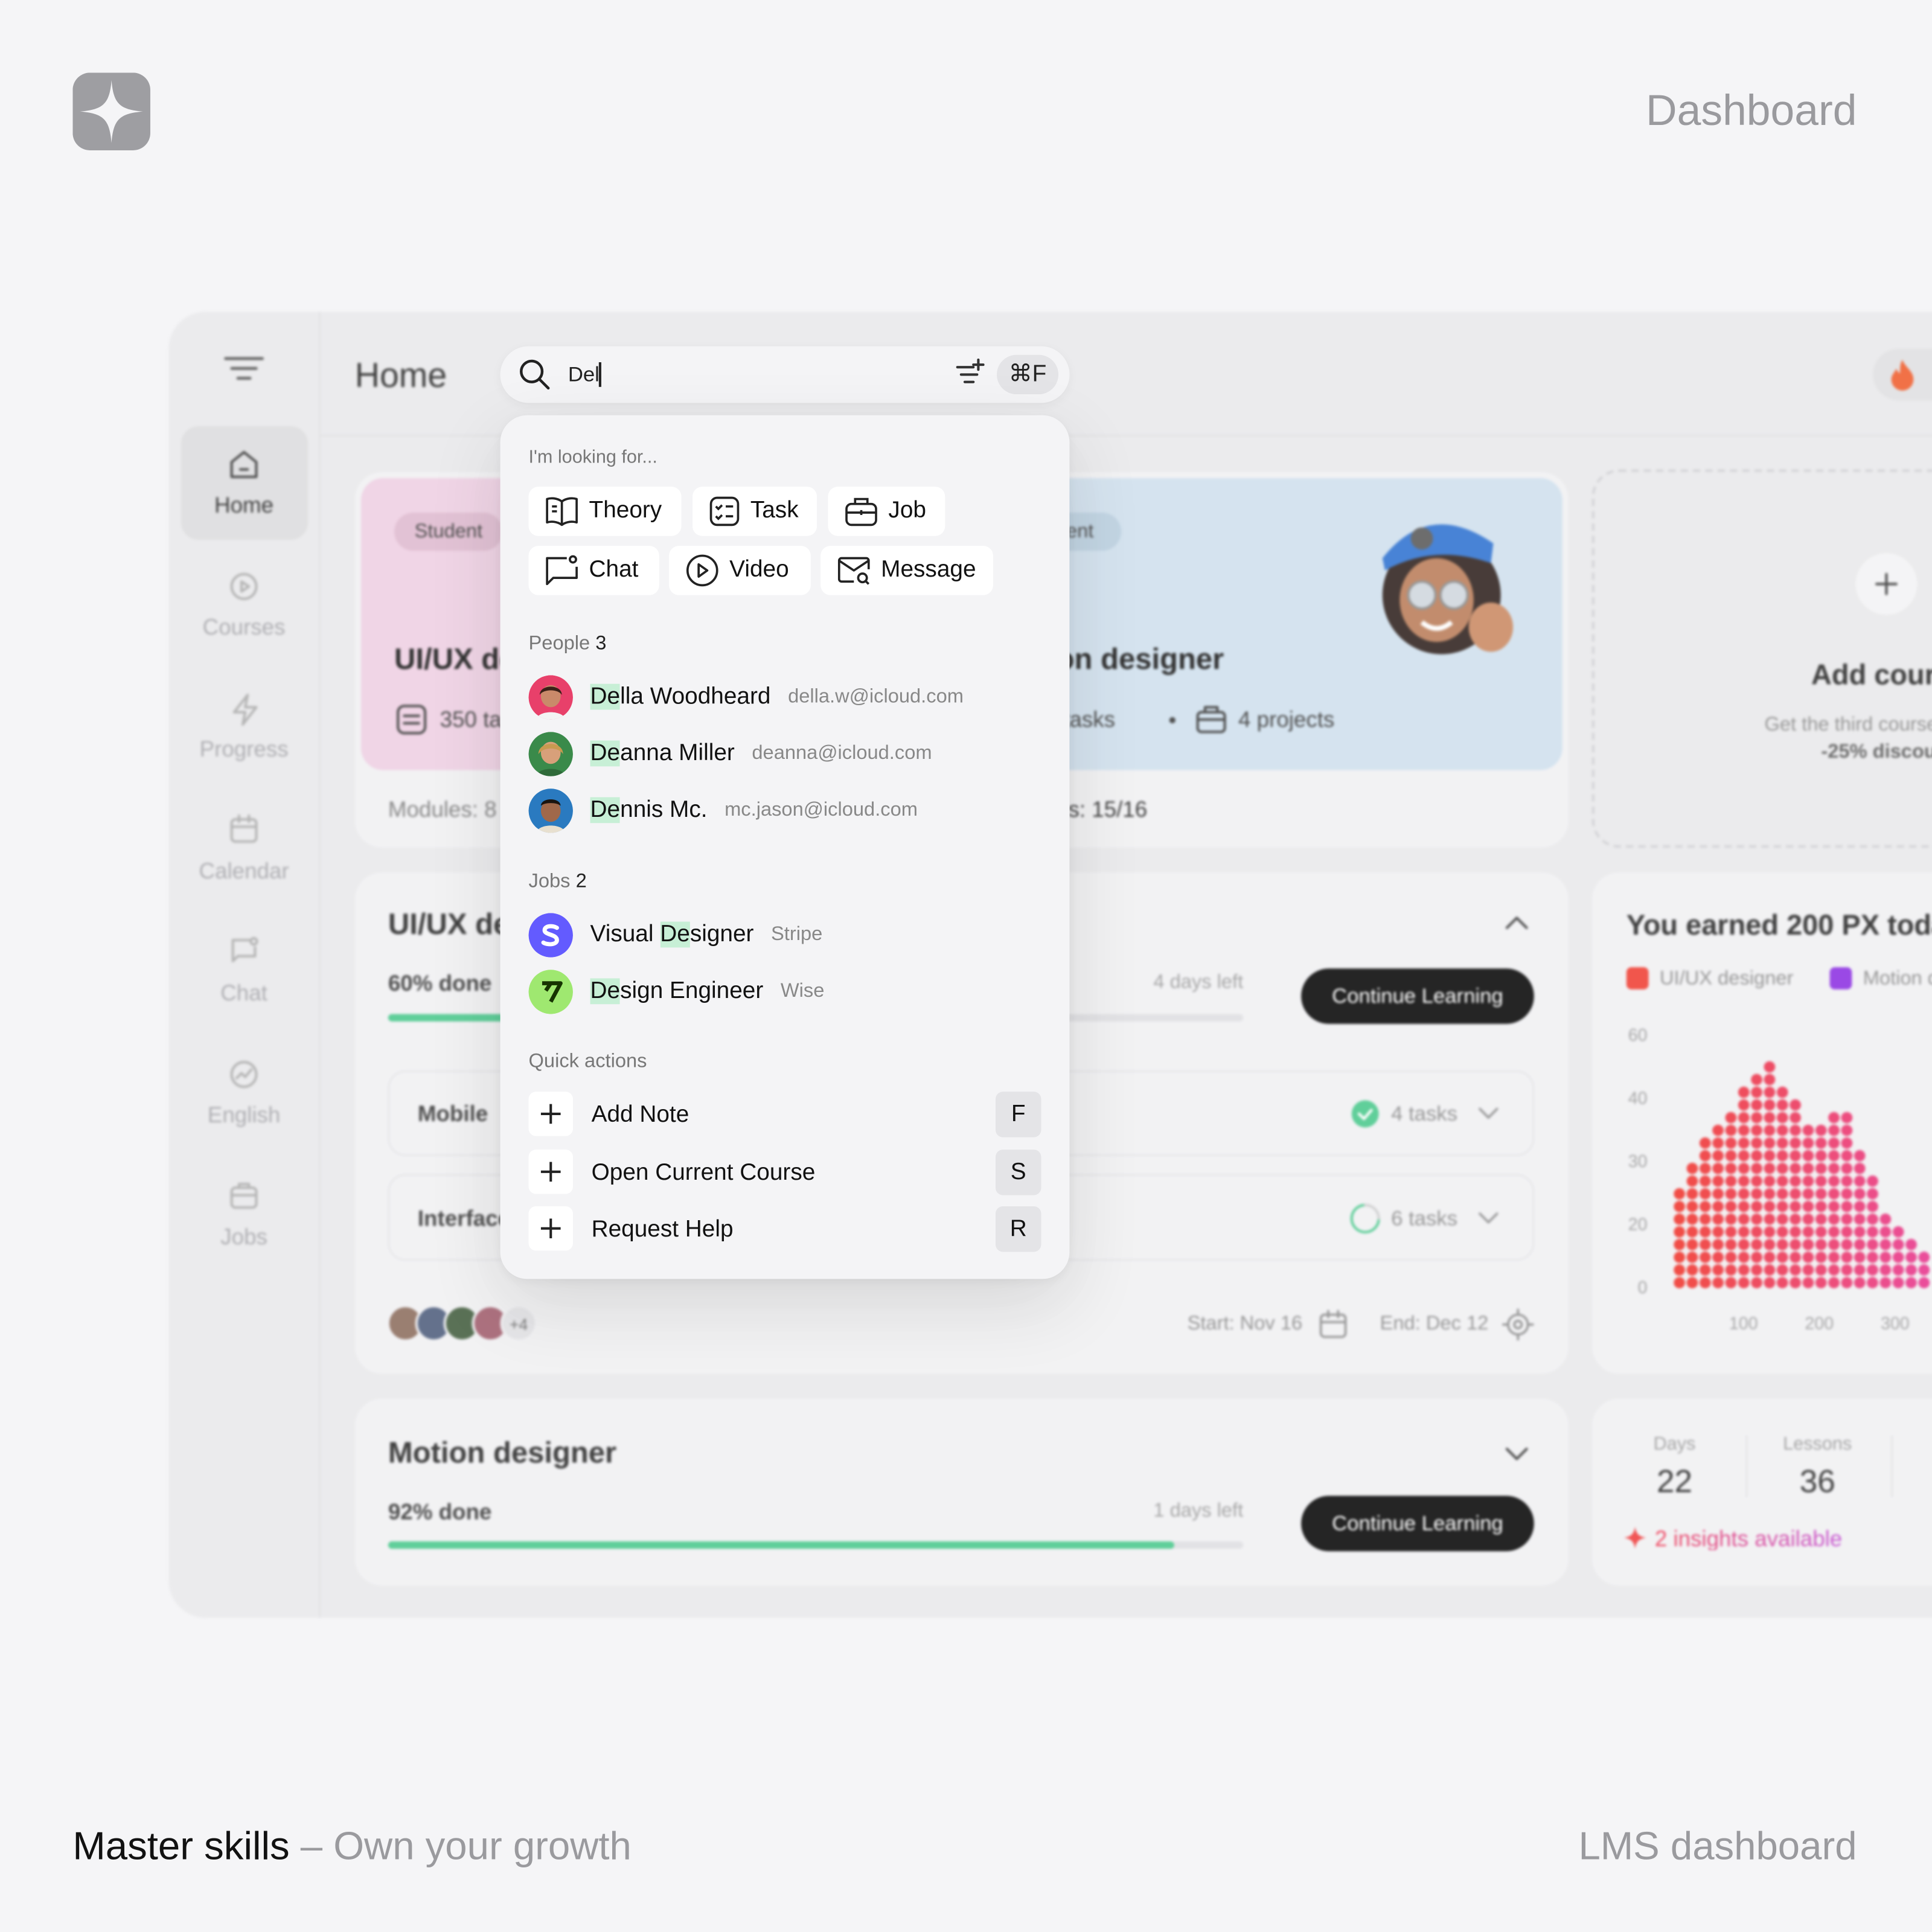  What do you see at coordinates (401, 376) in the screenshot?
I see `header-title: Home` at bounding box center [401, 376].